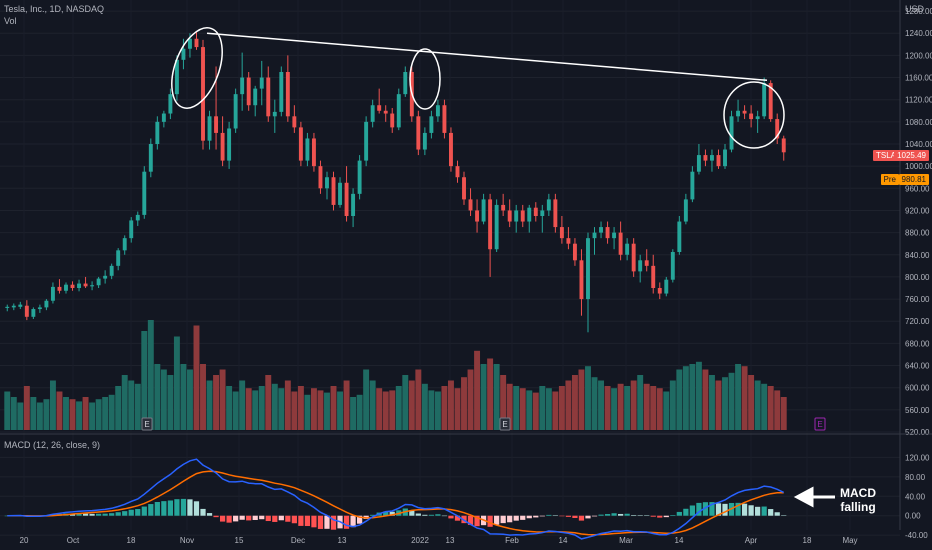 This screenshot has width=932, height=550. What do you see at coordinates (450, 540) in the screenshot?
I see `x-tick-label: 13` at bounding box center [450, 540].